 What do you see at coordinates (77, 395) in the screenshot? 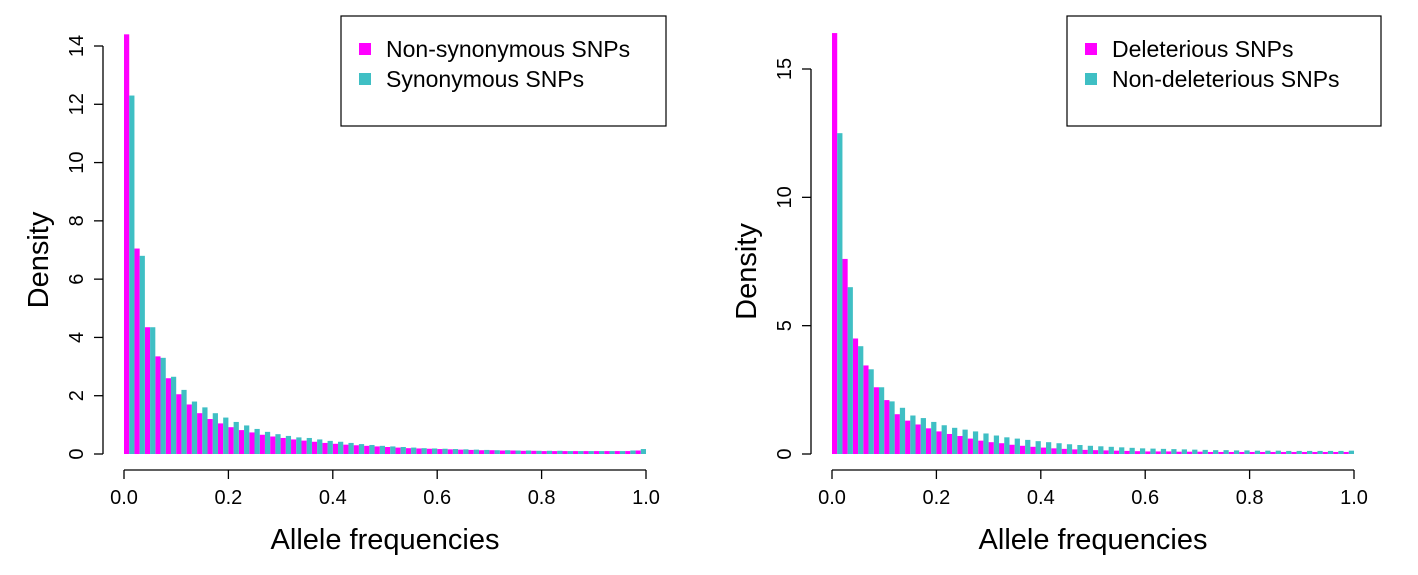
I see `y-tick-label: 2` at bounding box center [77, 395].